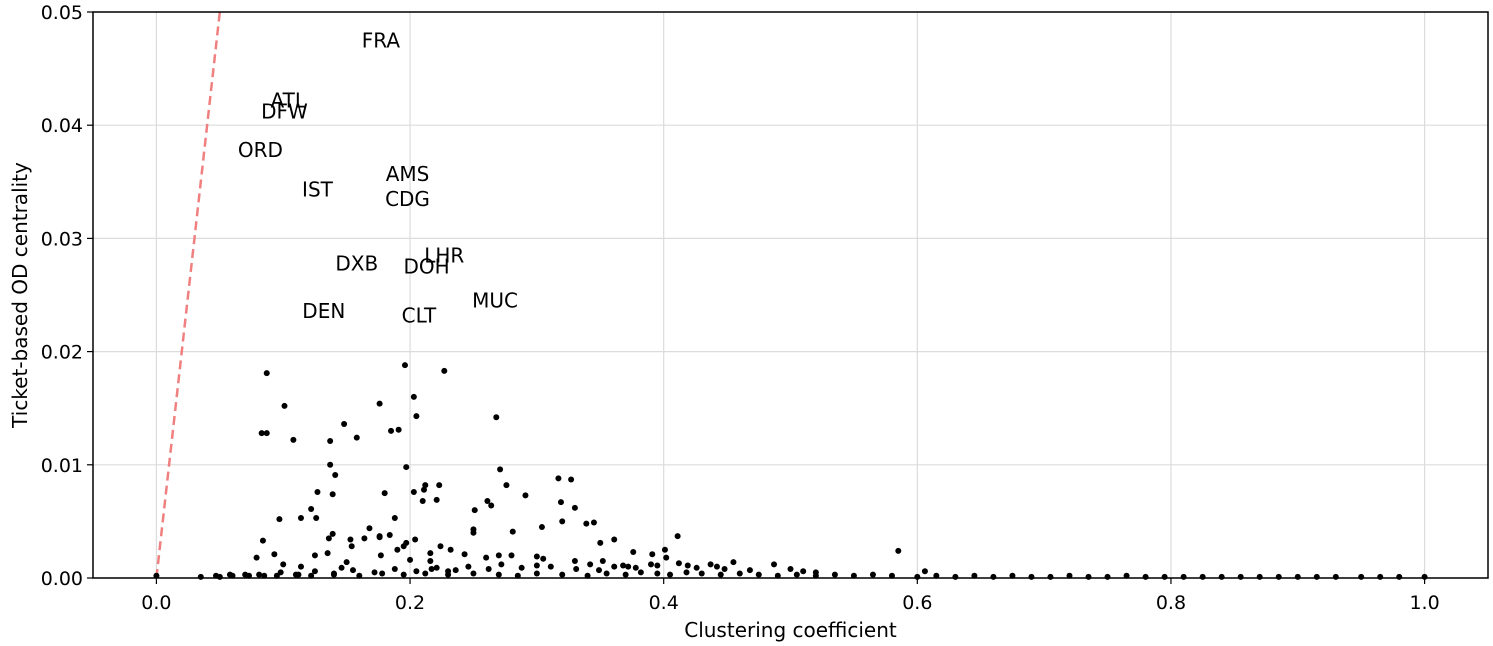 The width and height of the screenshot is (1493, 646). Describe the element at coordinates (495, 301) in the screenshot. I see `annotation-label: MUC` at that location.